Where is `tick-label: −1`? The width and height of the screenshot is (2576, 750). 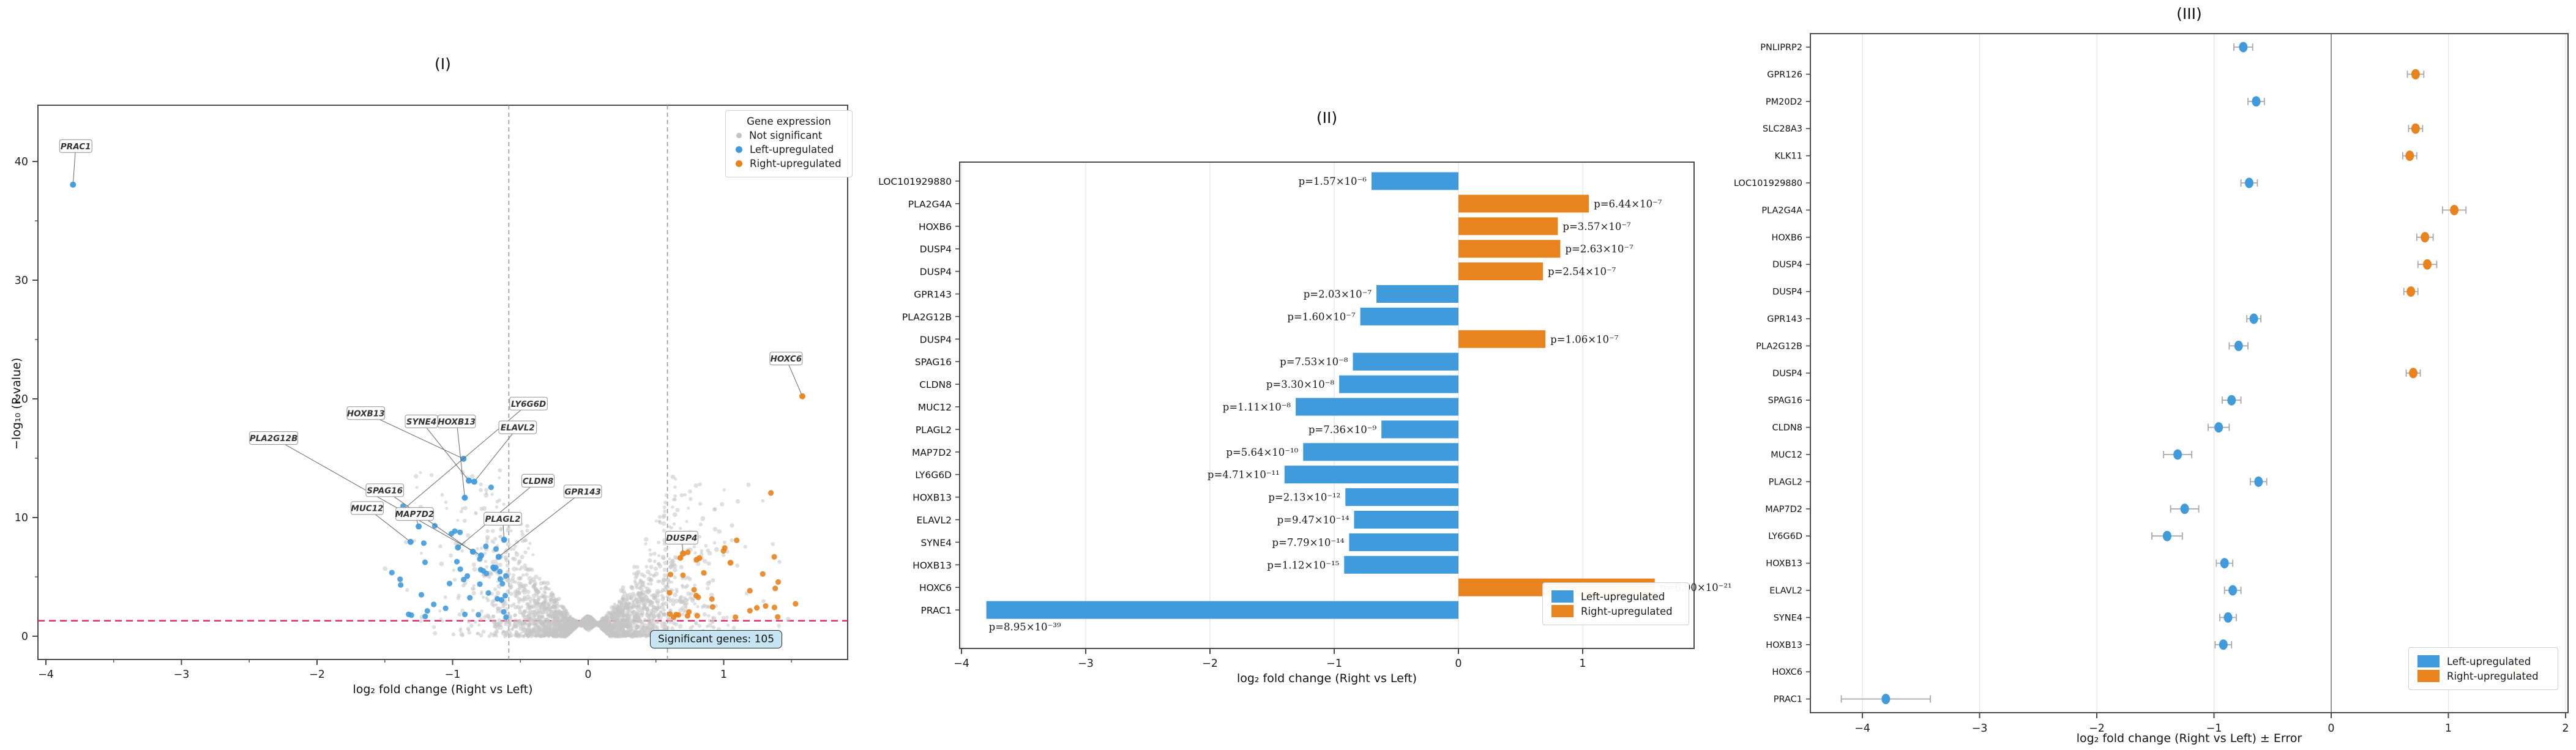
tick-label: −1 is located at coordinates (453, 675).